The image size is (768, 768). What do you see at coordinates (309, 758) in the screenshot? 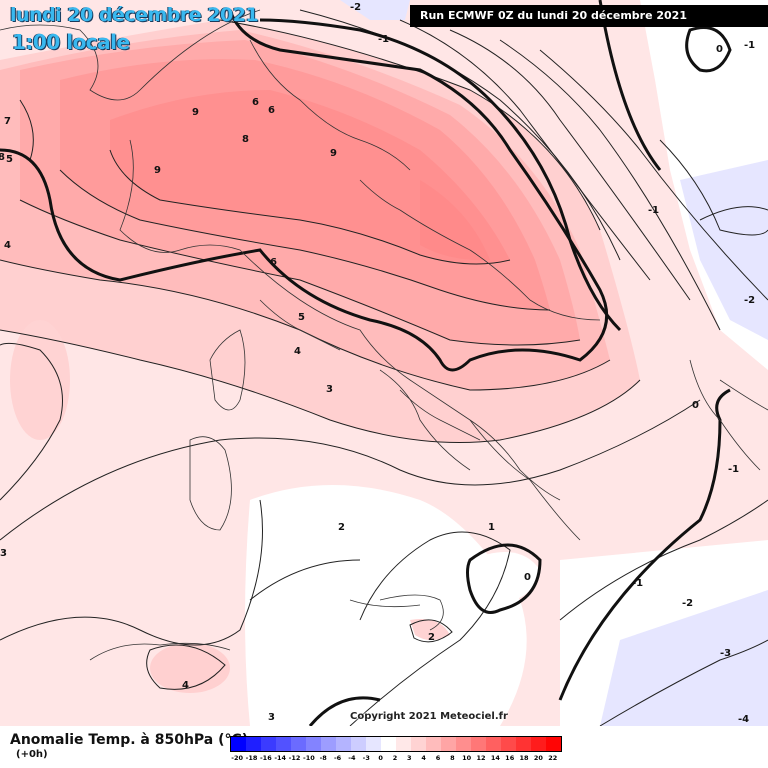
I see `scale-label: -10` at bounding box center [309, 758].